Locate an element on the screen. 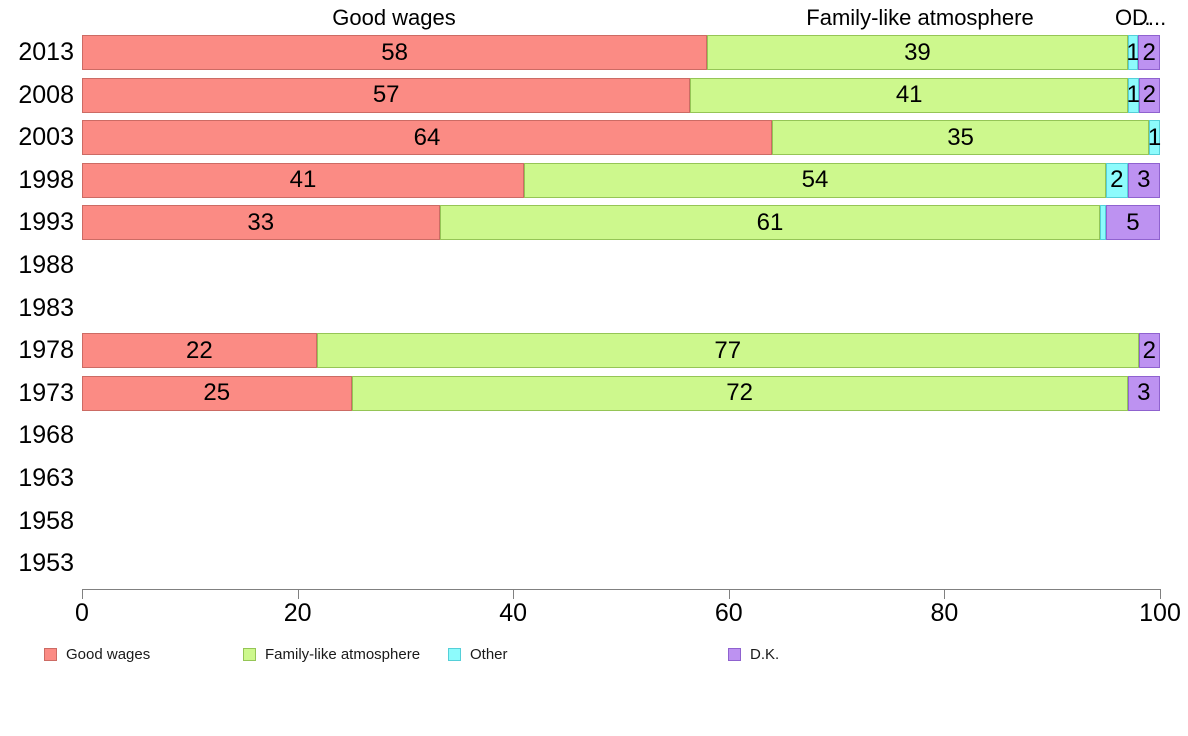  legend-label: Family-like atmosphere is located at coordinates (343, 654).